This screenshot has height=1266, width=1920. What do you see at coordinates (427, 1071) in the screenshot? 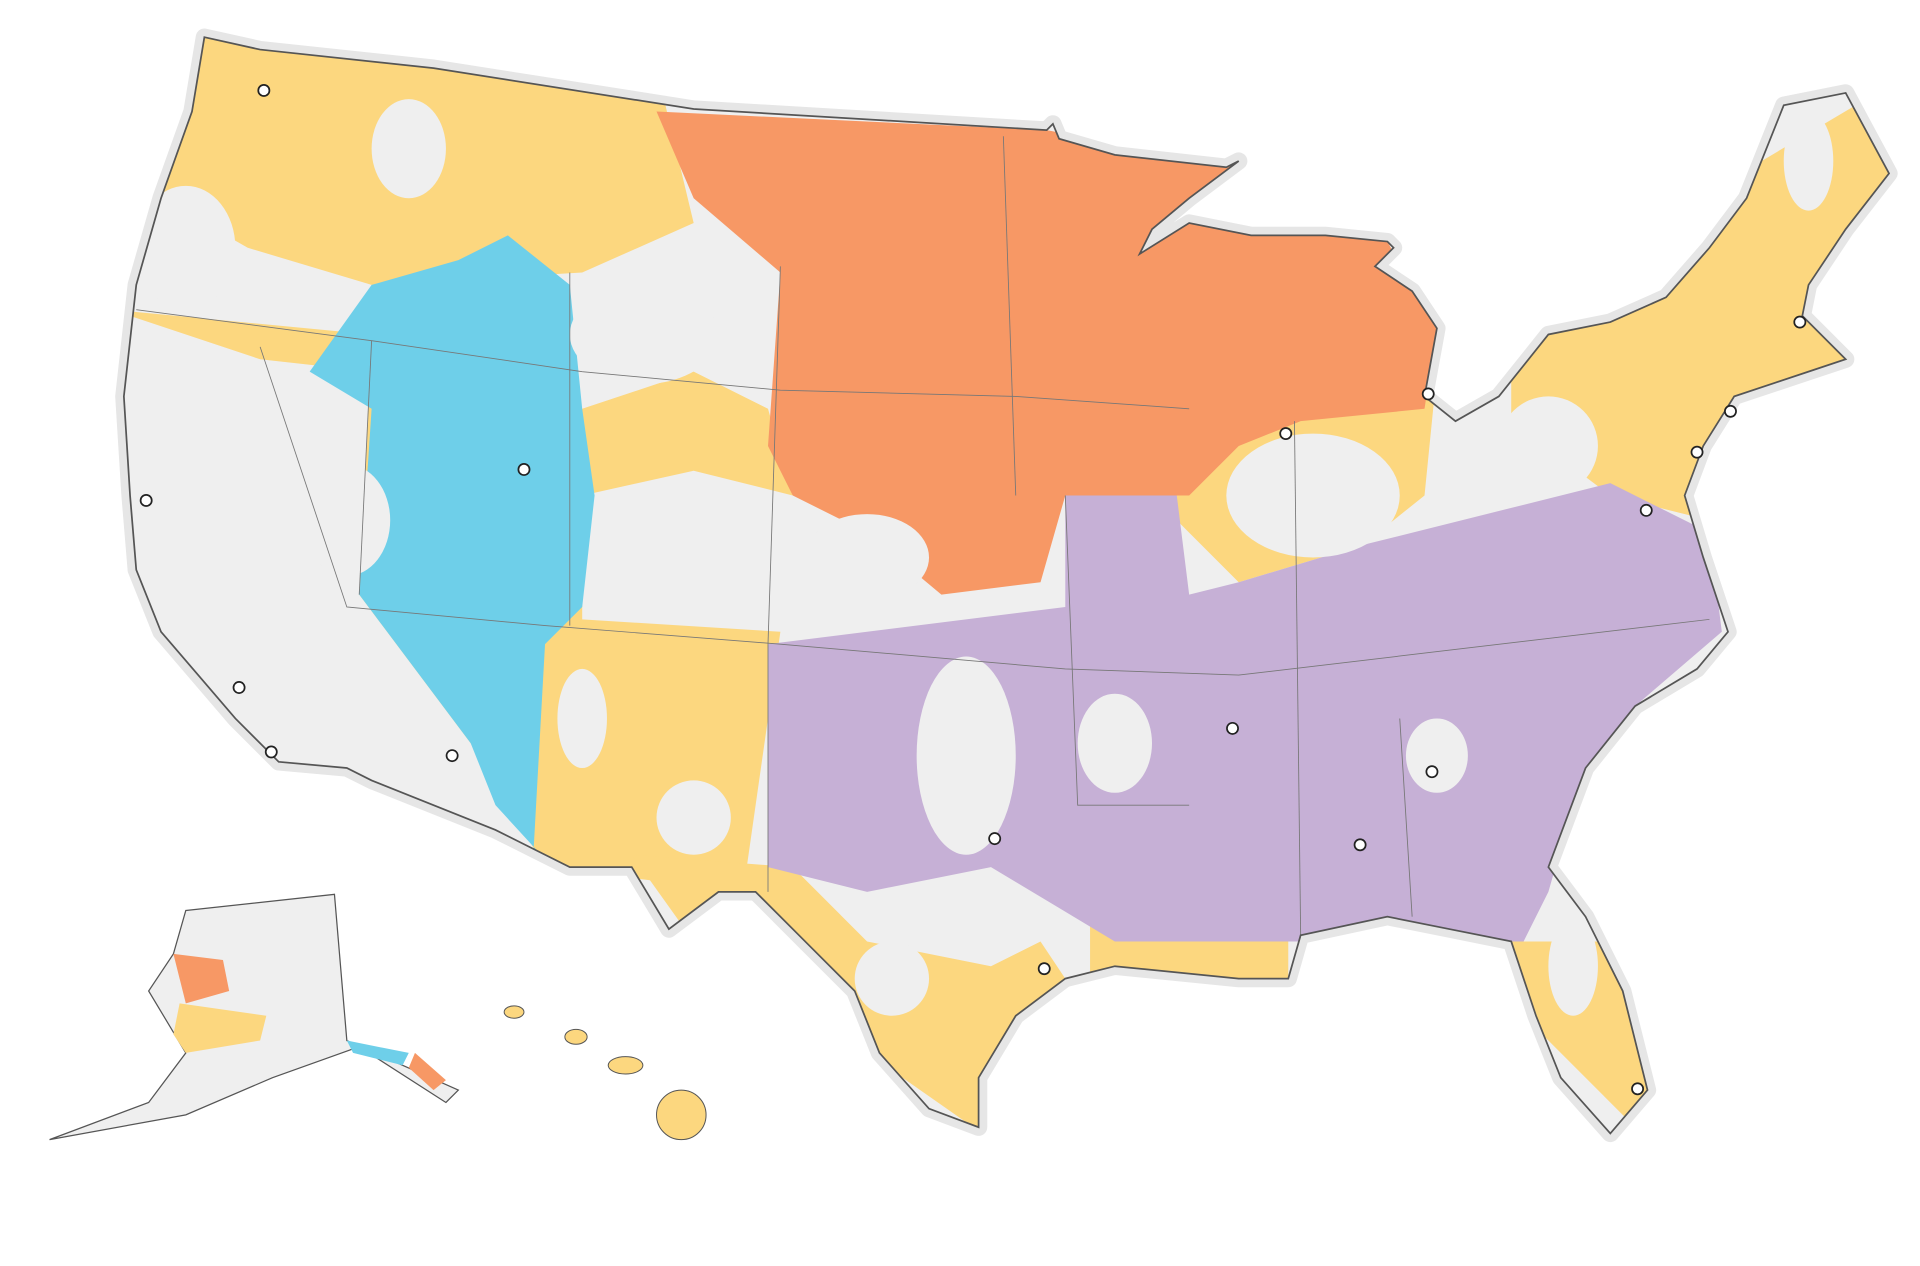
I see `alaska-orange-se` at bounding box center [427, 1071].